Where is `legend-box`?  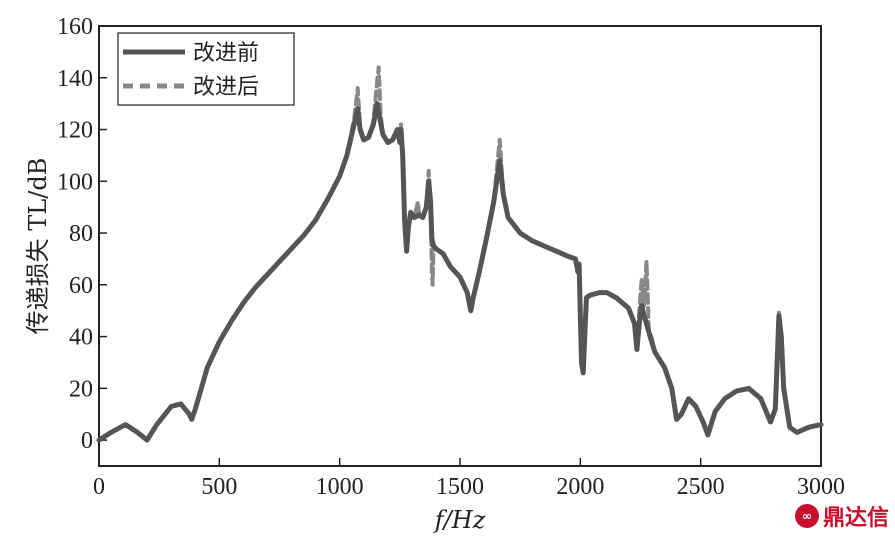 legend-box is located at coordinates (206, 69).